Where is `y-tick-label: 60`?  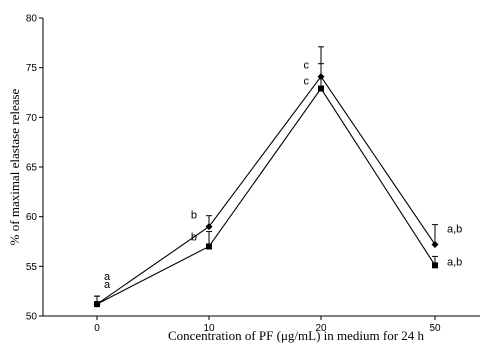 y-tick-label: 60 is located at coordinates (32, 217).